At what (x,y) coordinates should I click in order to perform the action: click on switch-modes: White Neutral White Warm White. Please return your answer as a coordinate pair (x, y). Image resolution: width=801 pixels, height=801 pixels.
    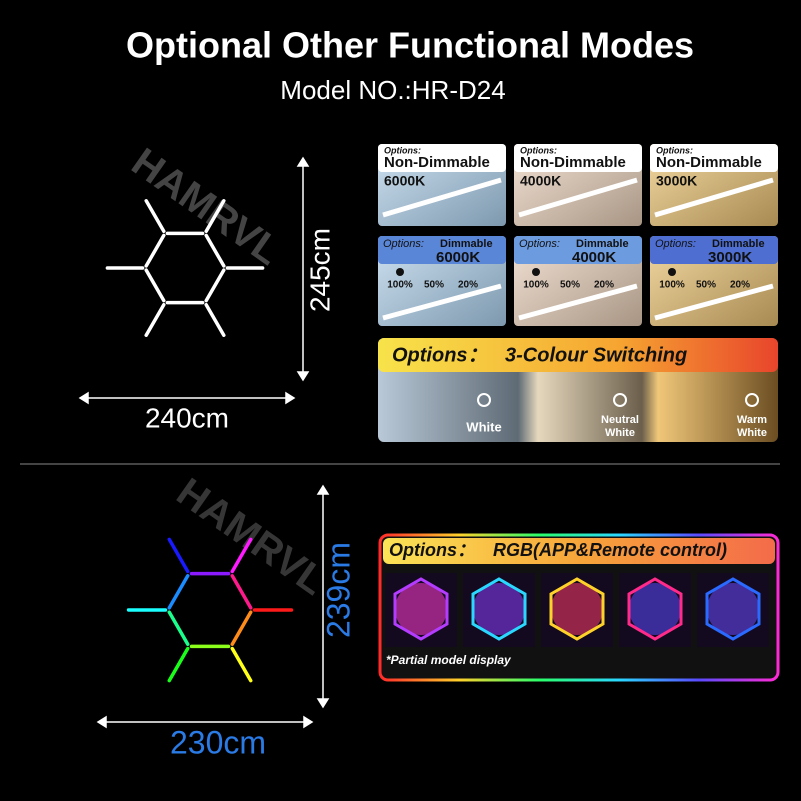
    Looking at the image, I should click on (616, 416).